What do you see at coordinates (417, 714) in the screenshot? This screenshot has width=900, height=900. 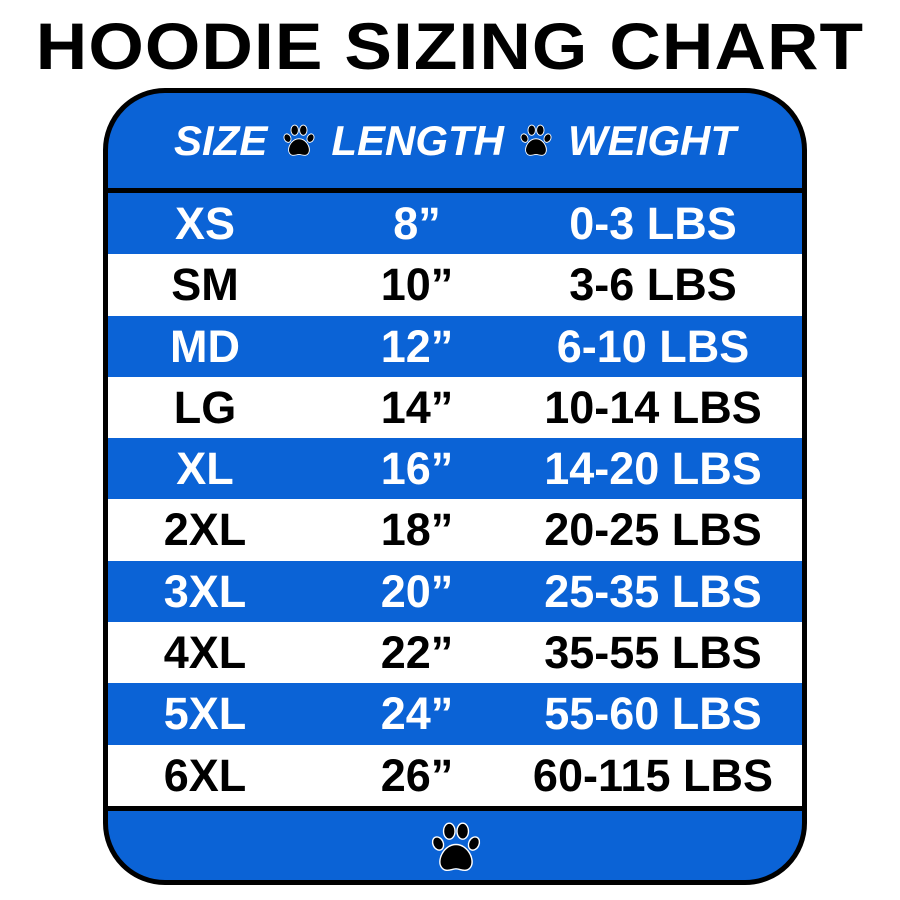 I see `length-cell: 24”` at bounding box center [417, 714].